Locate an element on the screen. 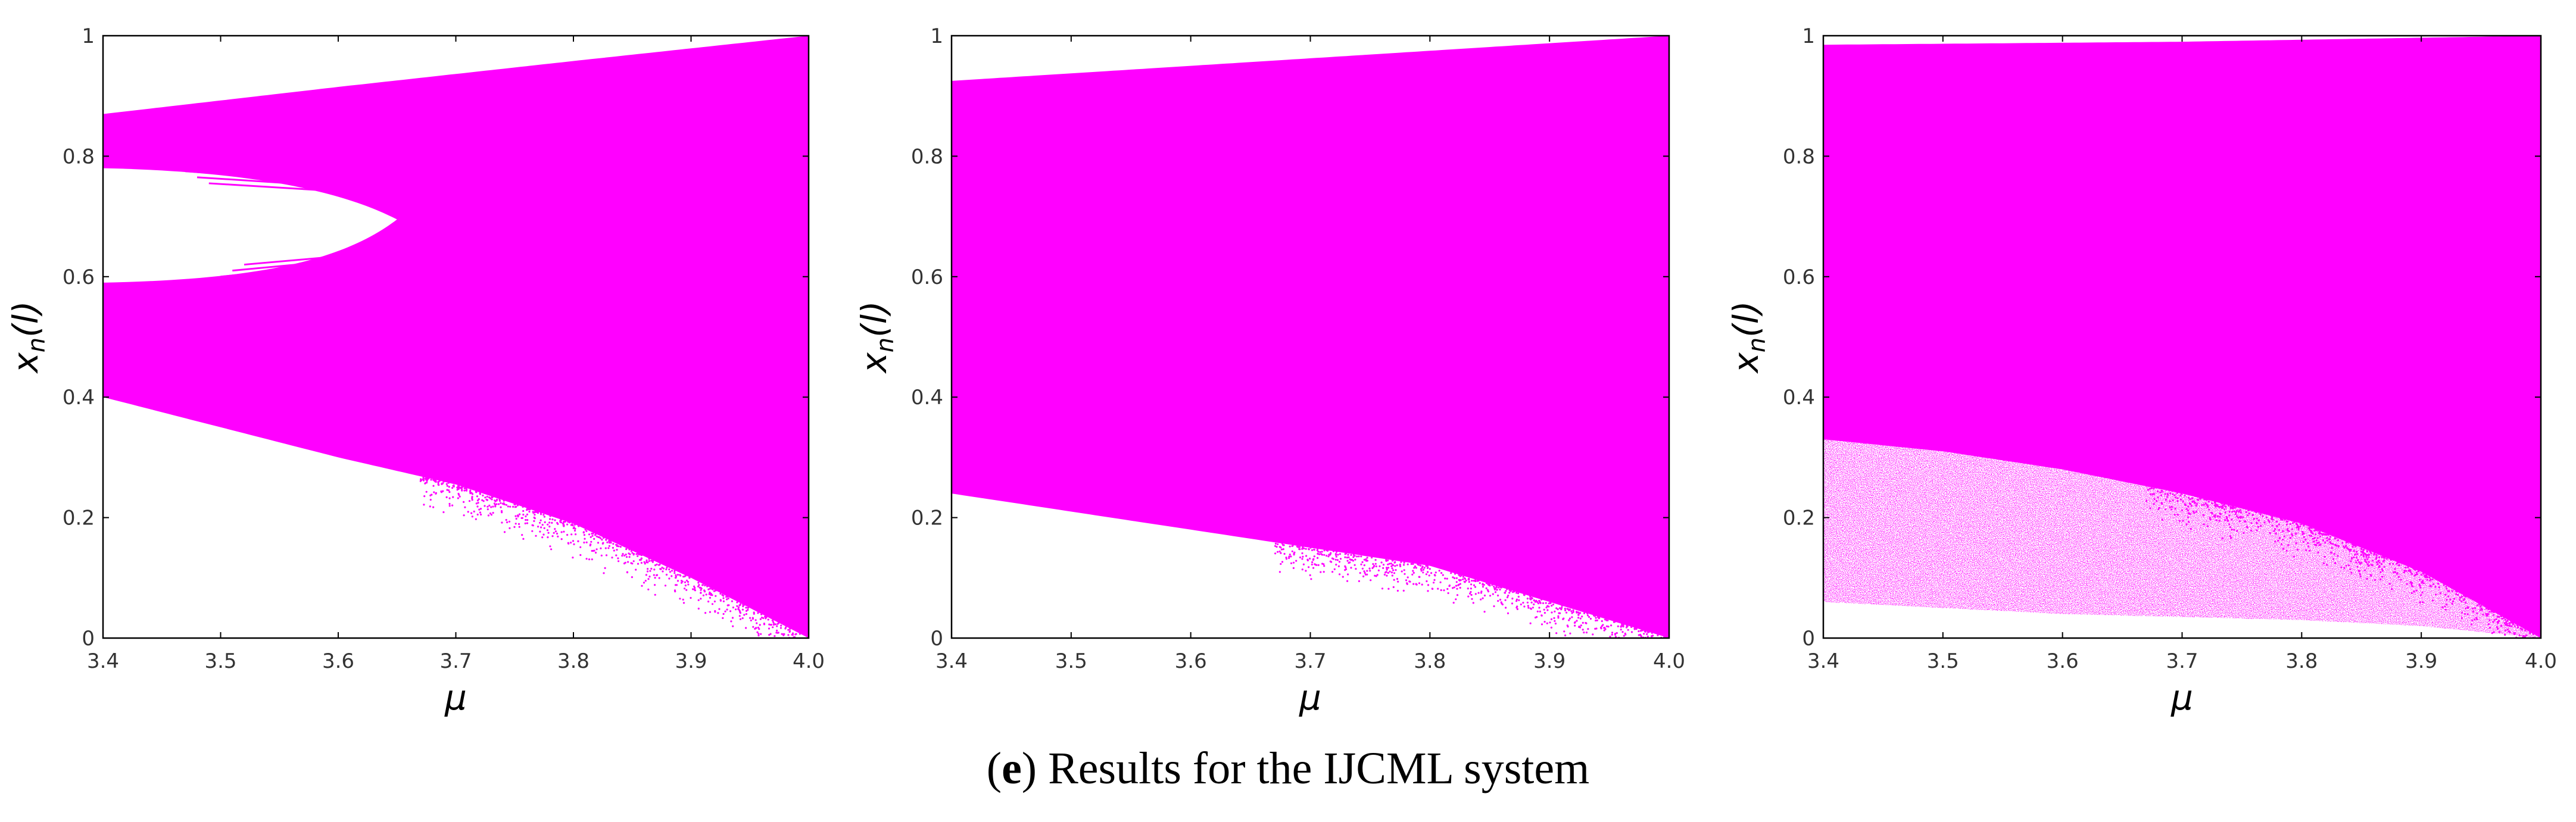 The width and height of the screenshot is (2576, 822). y-tick-label: 0.8 is located at coordinates (1799, 156).